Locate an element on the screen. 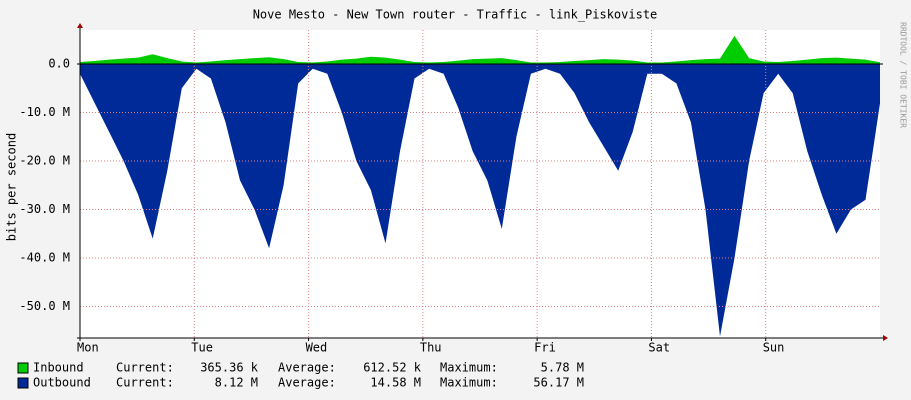 The height and width of the screenshot is (400, 911). area is located at coordinates (480, 49).